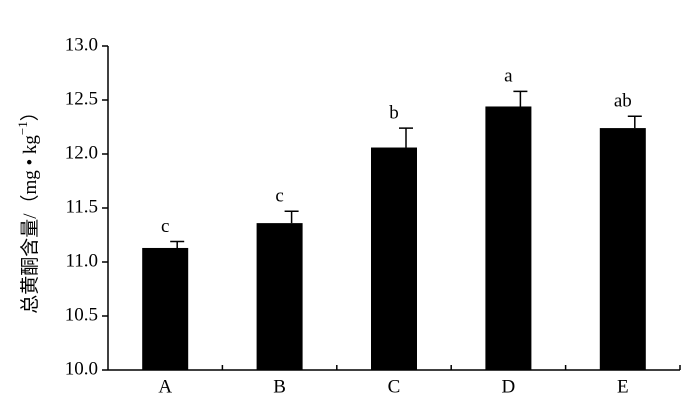 Image resolution: width=700 pixels, height=401 pixels. Describe the element at coordinates (623, 386) in the screenshot. I see `x-tick-label: E` at that location.